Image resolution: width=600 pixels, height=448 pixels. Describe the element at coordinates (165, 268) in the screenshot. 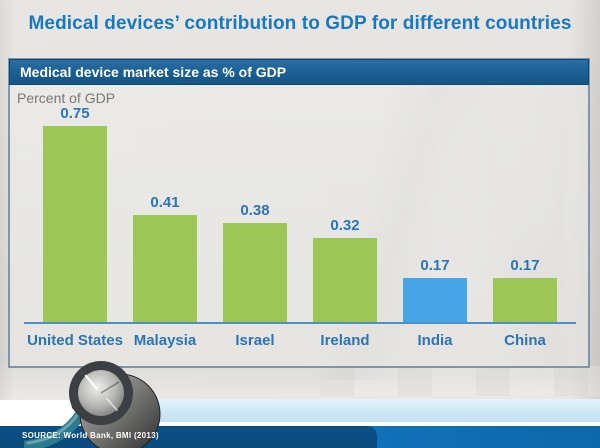

I see `bar-malaysia` at that location.